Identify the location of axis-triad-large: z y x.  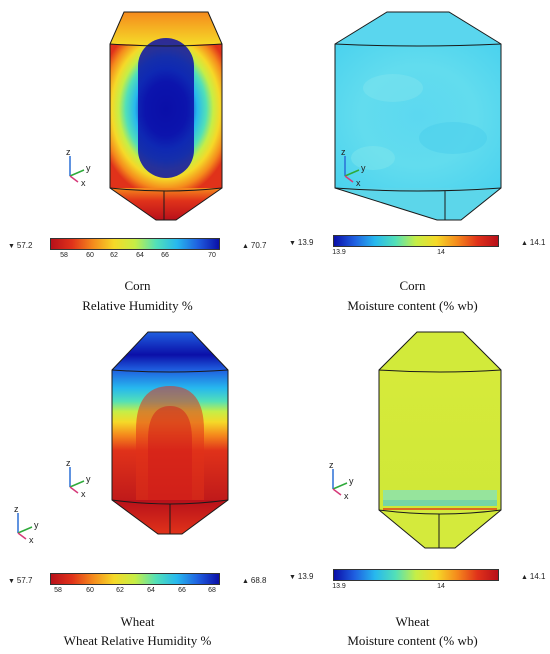
(78, 477).